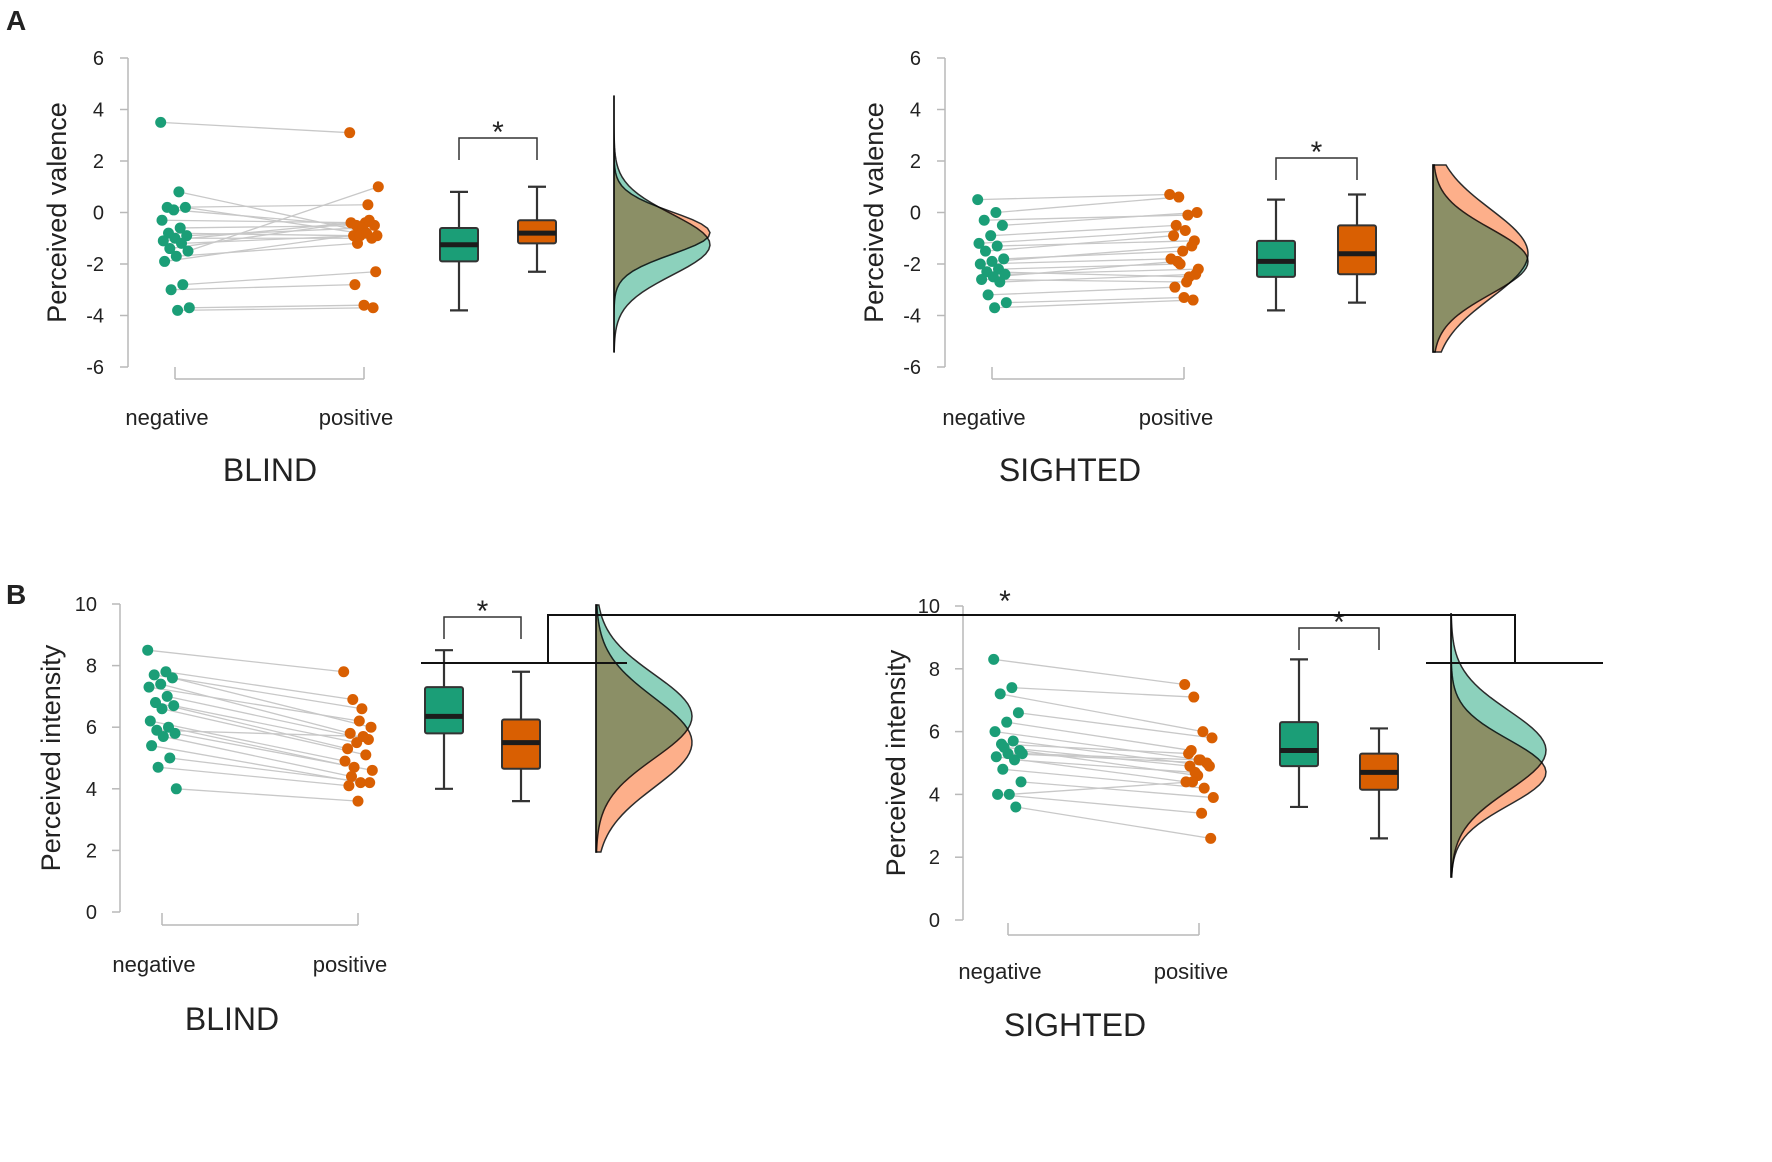  Describe the element at coordinates (1357, 250) in the screenshot. I see `chart-2-box-body` at that location.